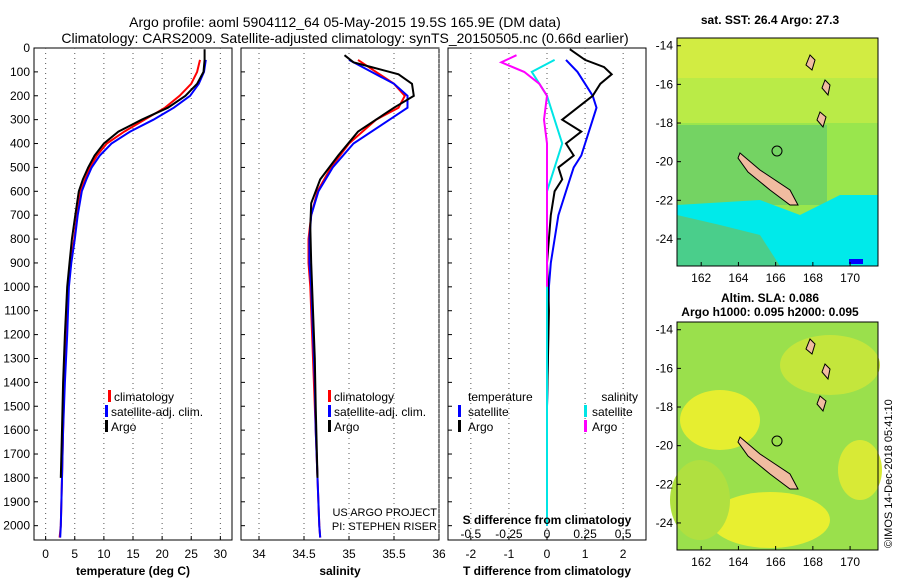 Image resolution: width=900 pixels, height=585 pixels. Describe the element at coordinates (665, 368) in the screenshot. I see `map-lat-label: -16` at that location.